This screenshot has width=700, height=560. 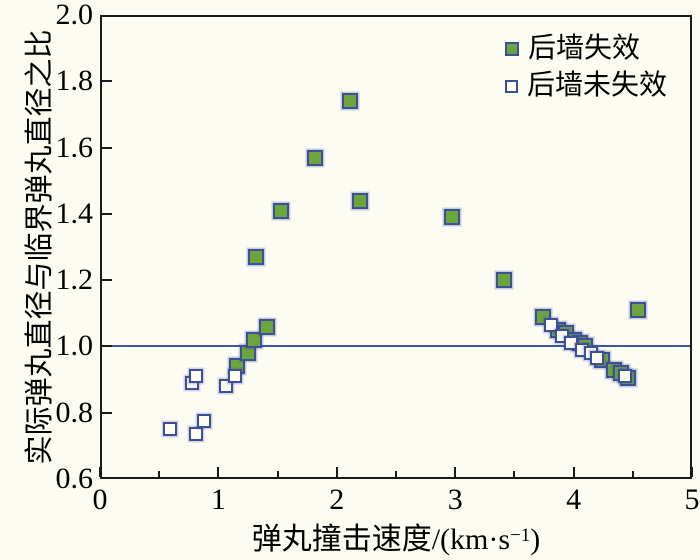 What do you see at coordinates (337, 499) in the screenshot?
I see `x-axis-tick-label: 2` at bounding box center [337, 499].